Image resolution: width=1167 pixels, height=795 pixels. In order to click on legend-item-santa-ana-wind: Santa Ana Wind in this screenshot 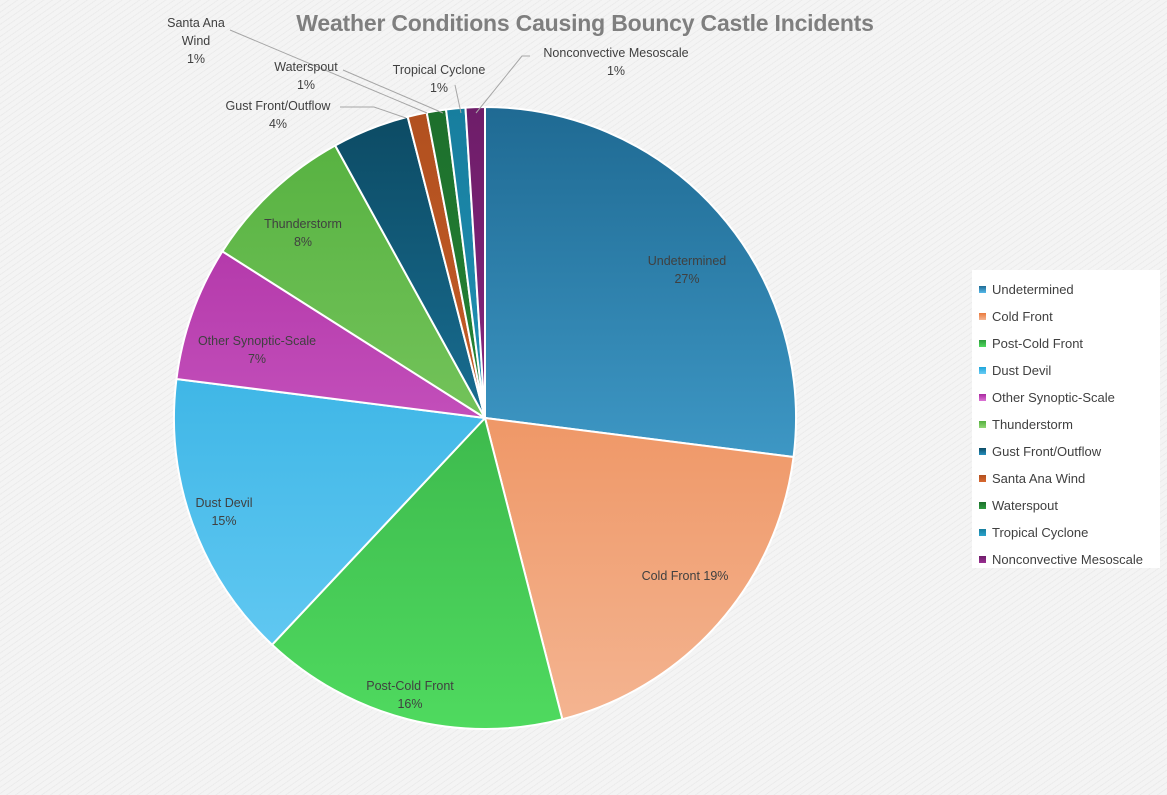, I will do `click(1069, 478)`.